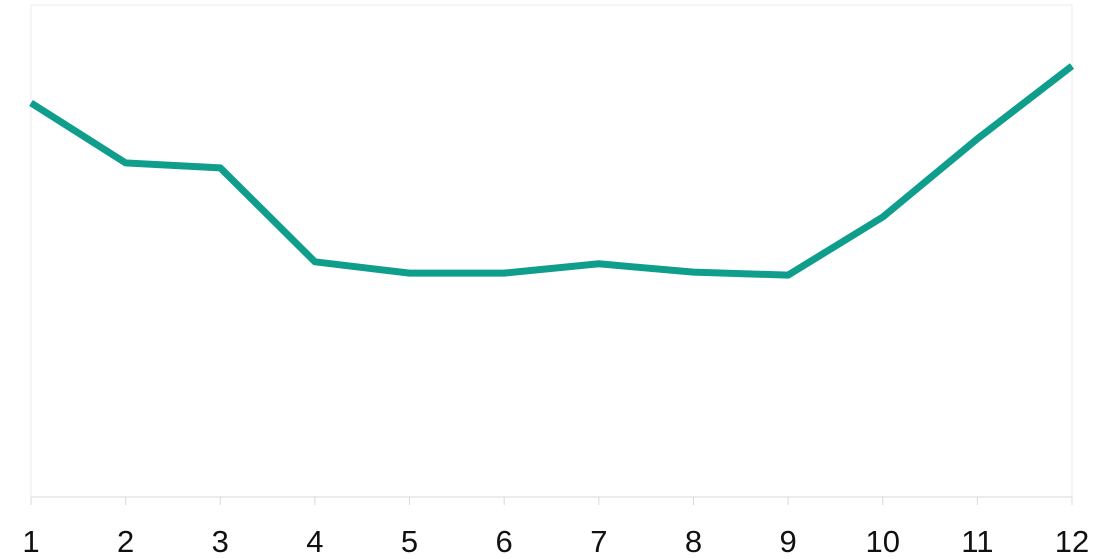  Describe the element at coordinates (125, 541) in the screenshot. I see `x-tick-label: 2` at that location.